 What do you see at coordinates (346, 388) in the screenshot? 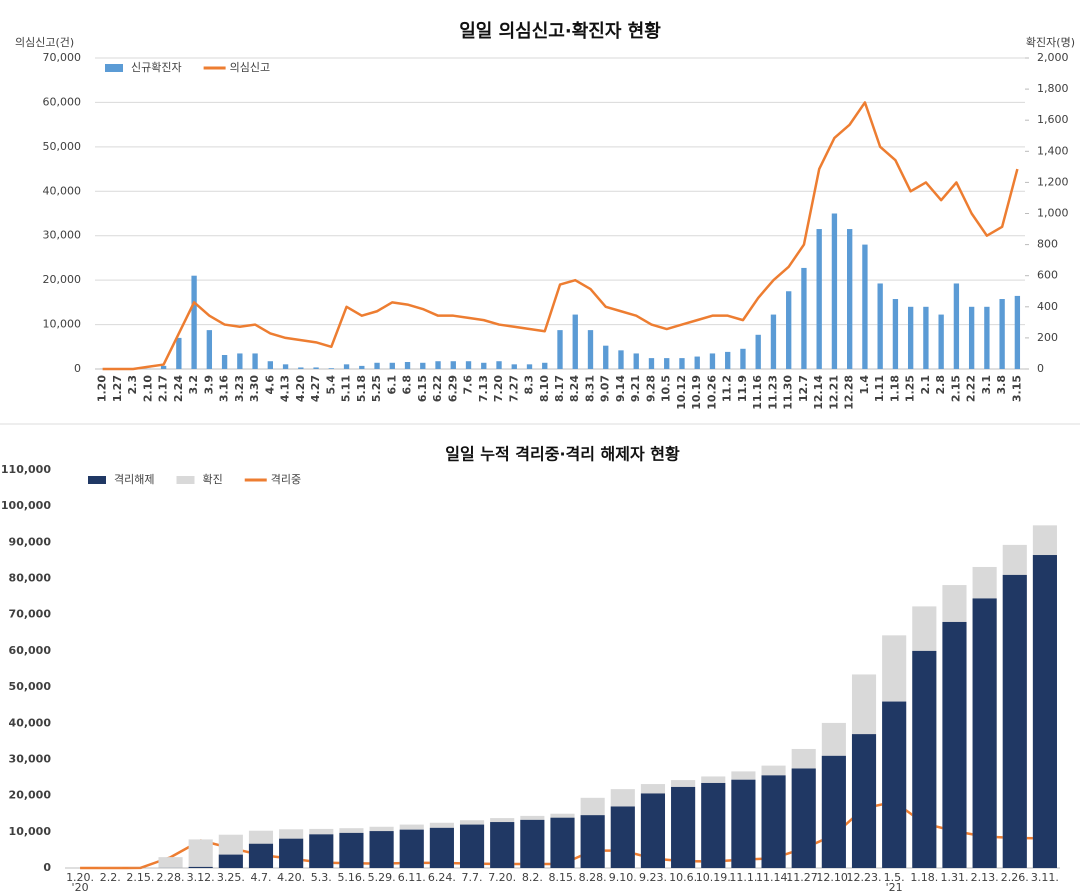
I see `x-tick-label: 5.11` at bounding box center [346, 388].